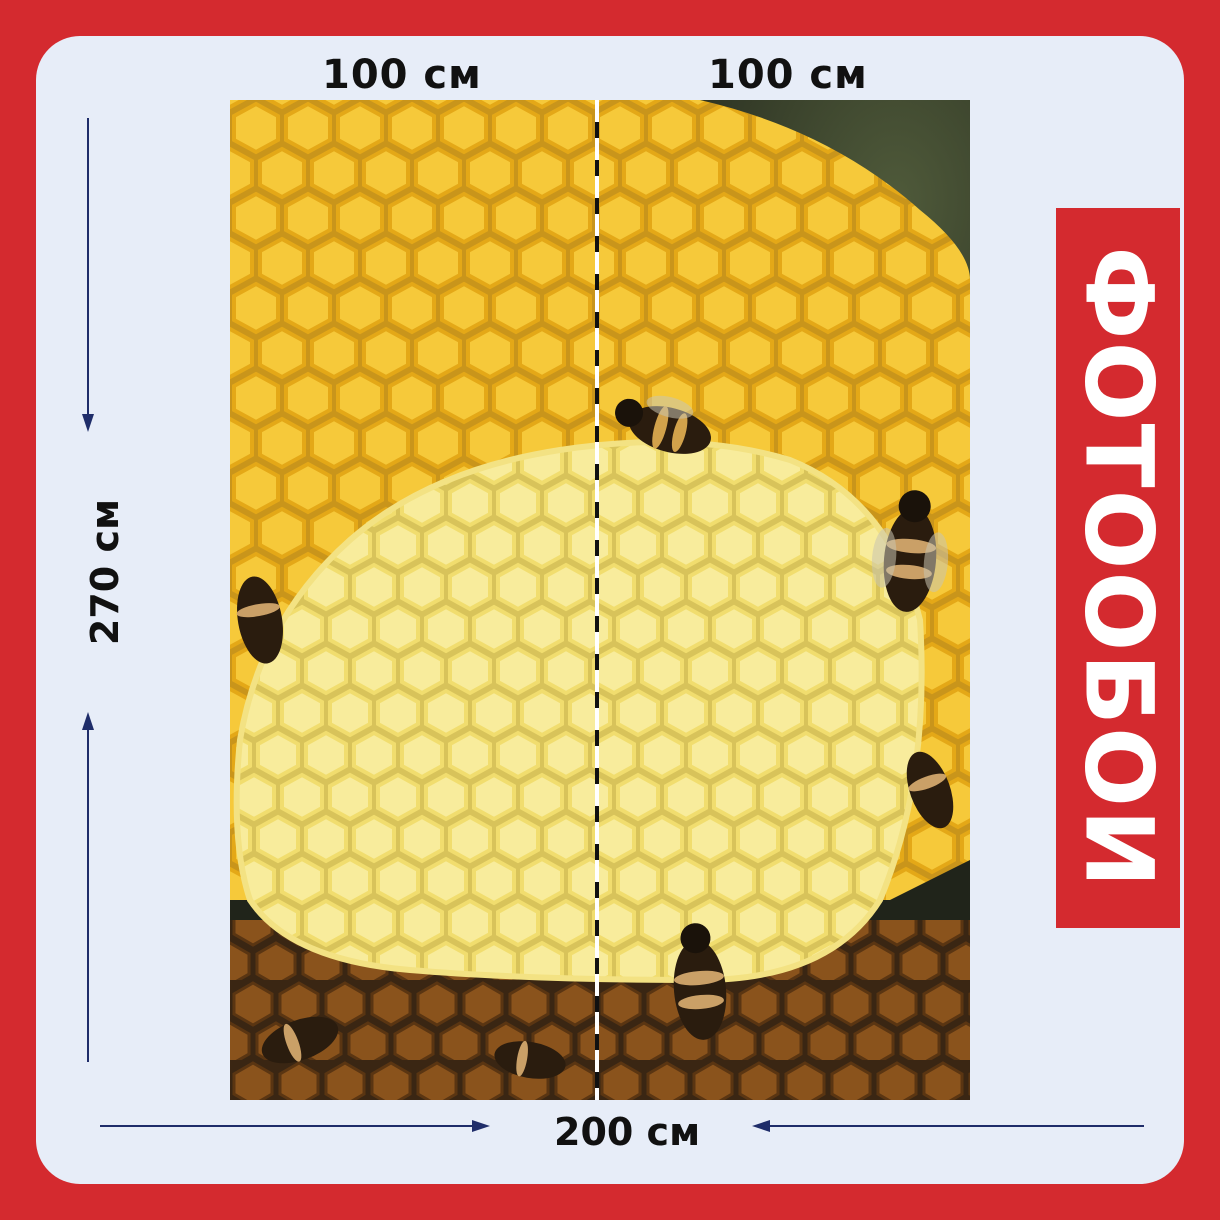  I want to click on width-arrow-left-icon, so click(948, 1126).